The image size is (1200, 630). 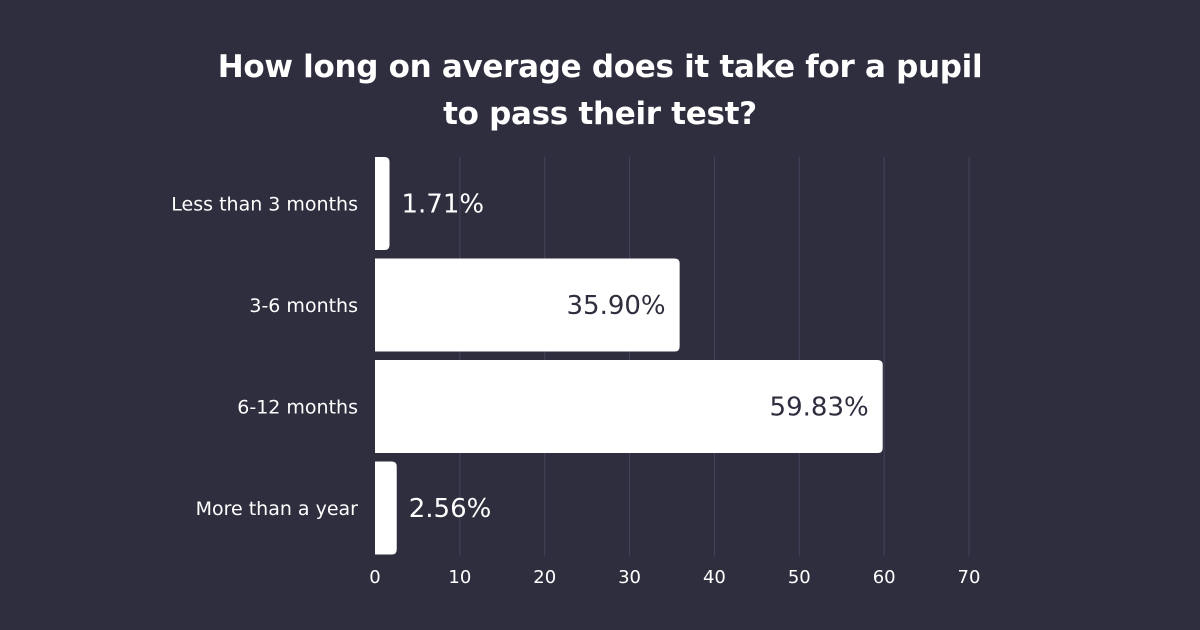 What do you see at coordinates (374, 577) in the screenshot?
I see `x-tick-label-0: 0` at bounding box center [374, 577].